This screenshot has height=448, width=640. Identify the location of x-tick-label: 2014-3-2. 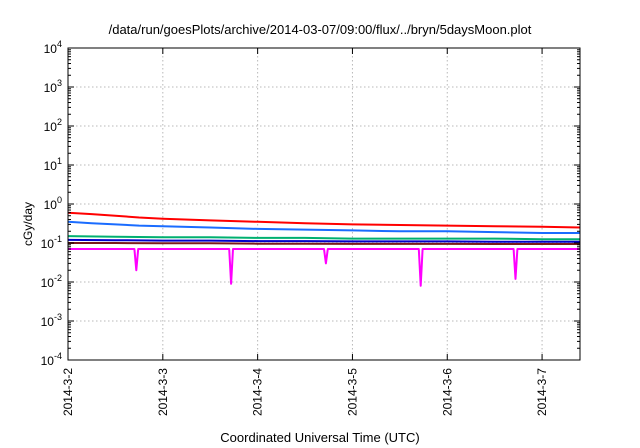
(68, 392).